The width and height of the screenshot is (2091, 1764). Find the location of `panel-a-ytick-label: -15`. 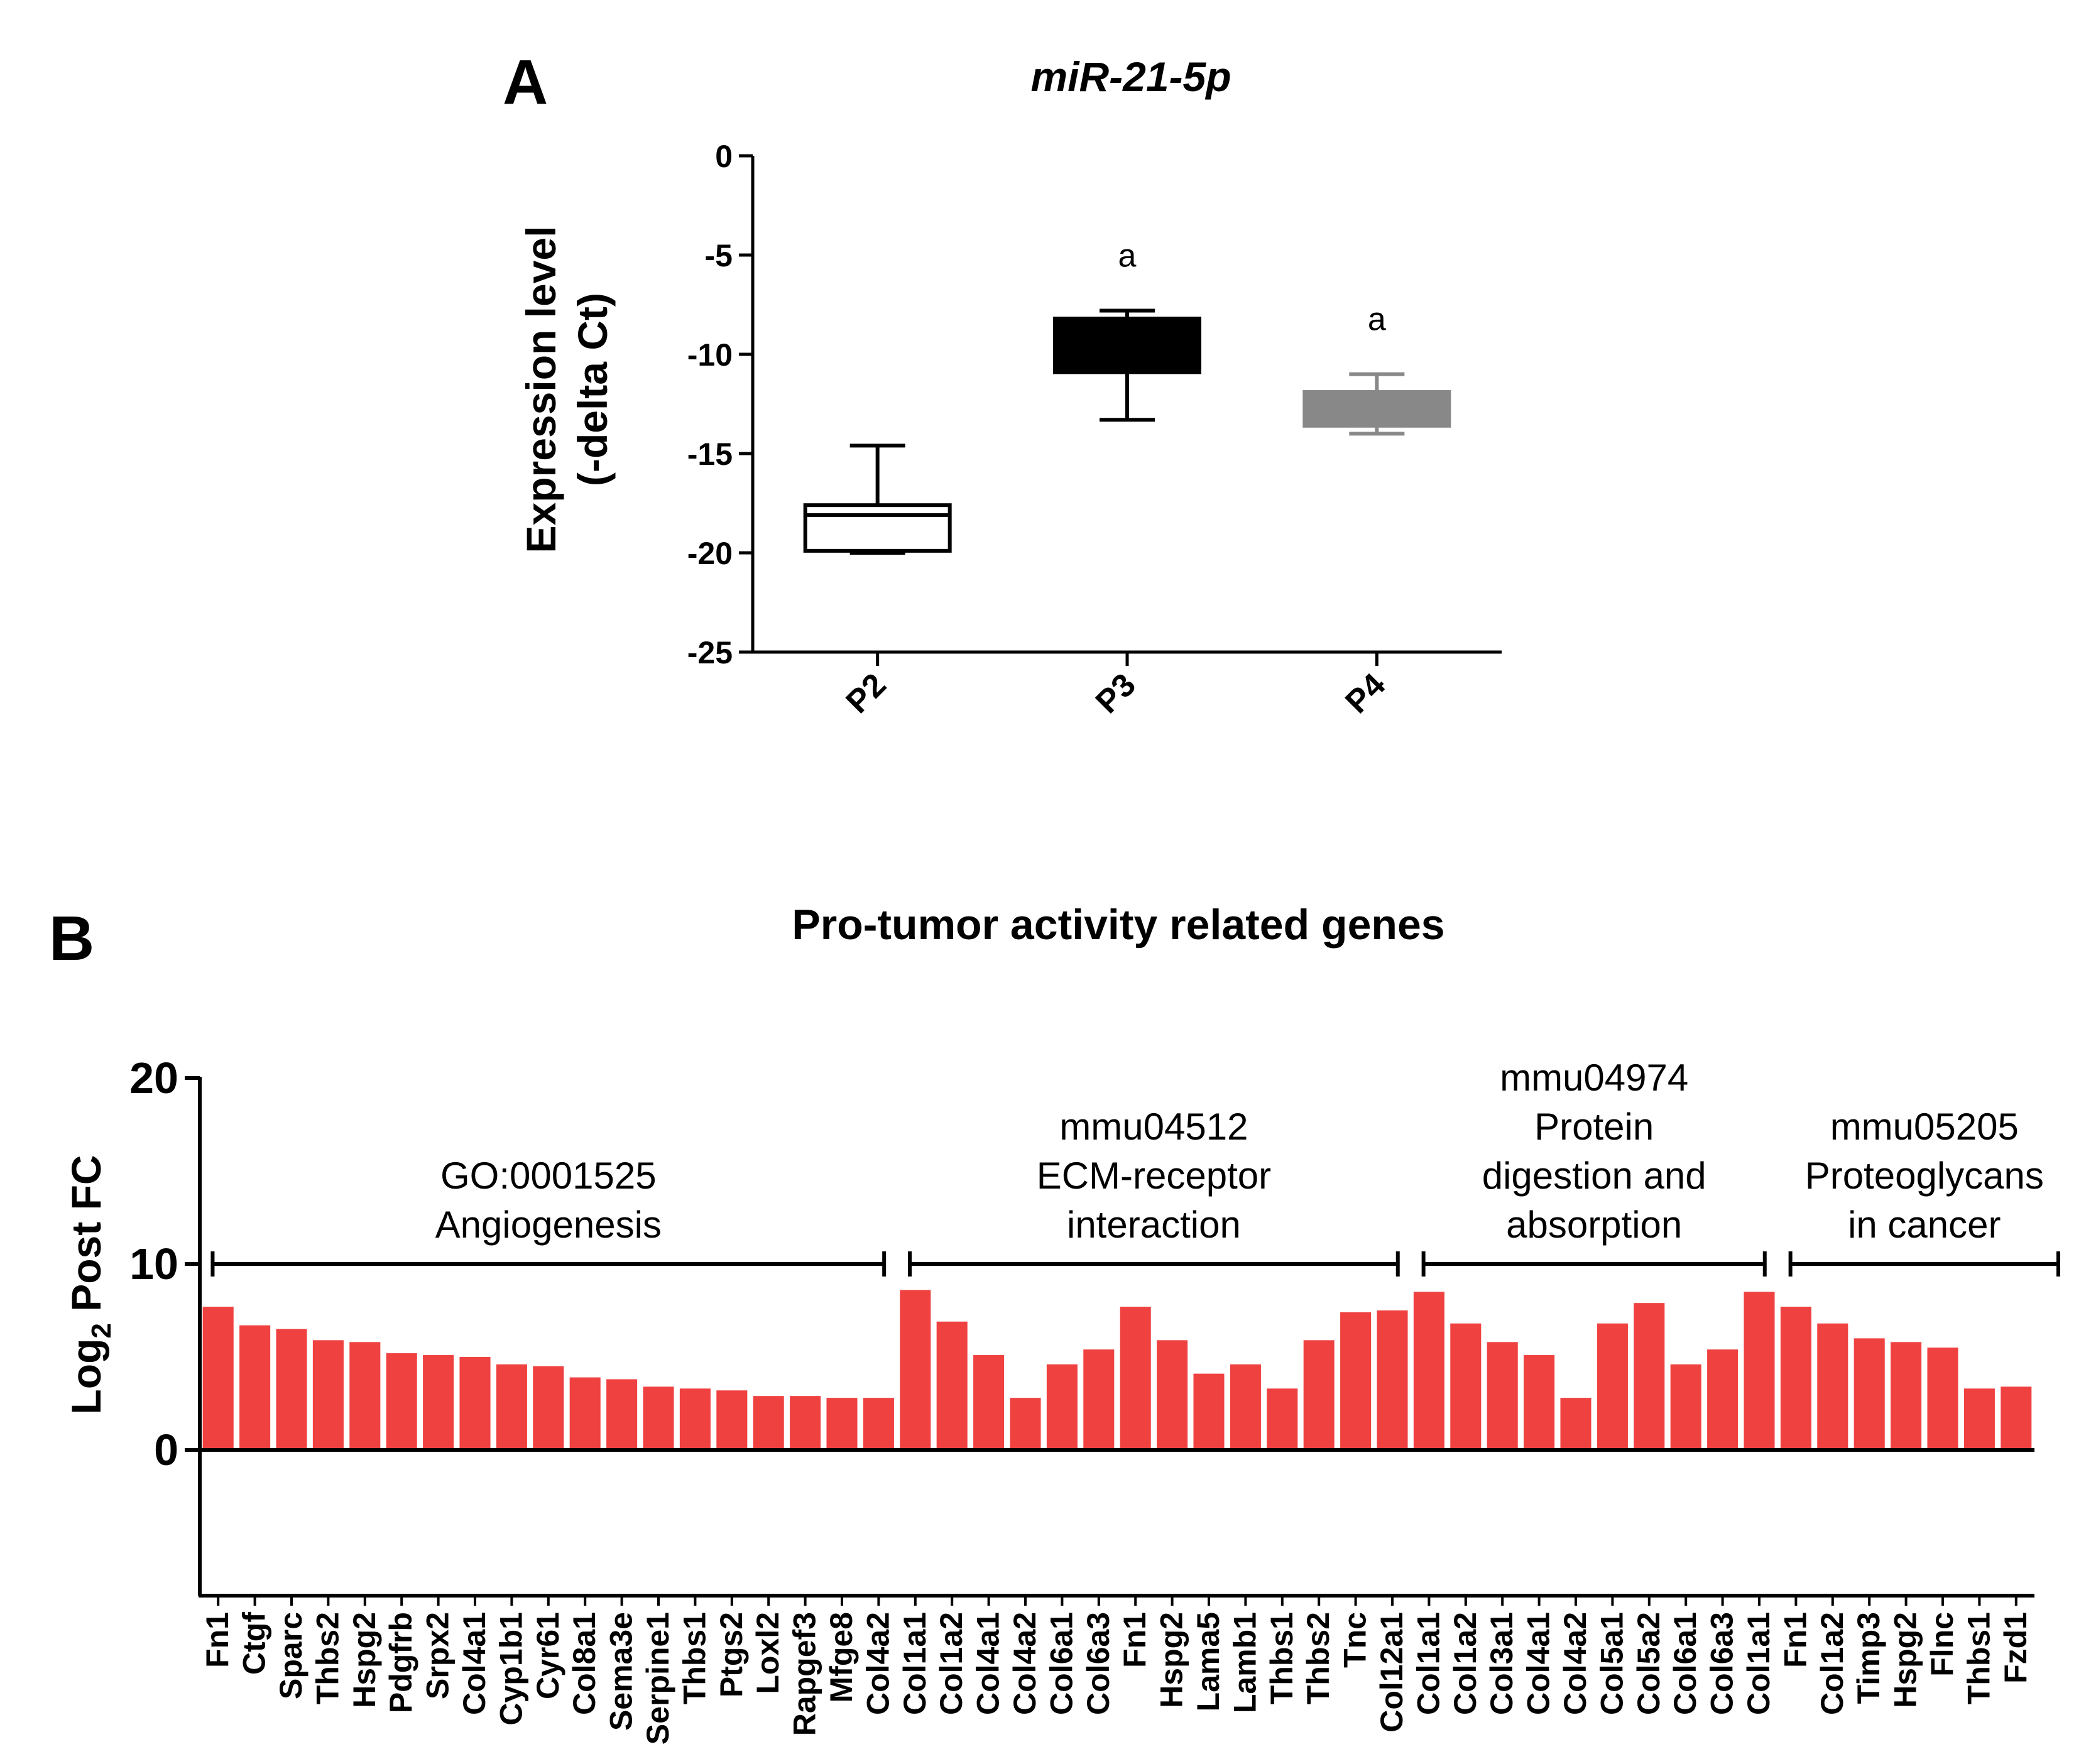

panel-a-ytick-label: -15 is located at coordinates (710, 454).